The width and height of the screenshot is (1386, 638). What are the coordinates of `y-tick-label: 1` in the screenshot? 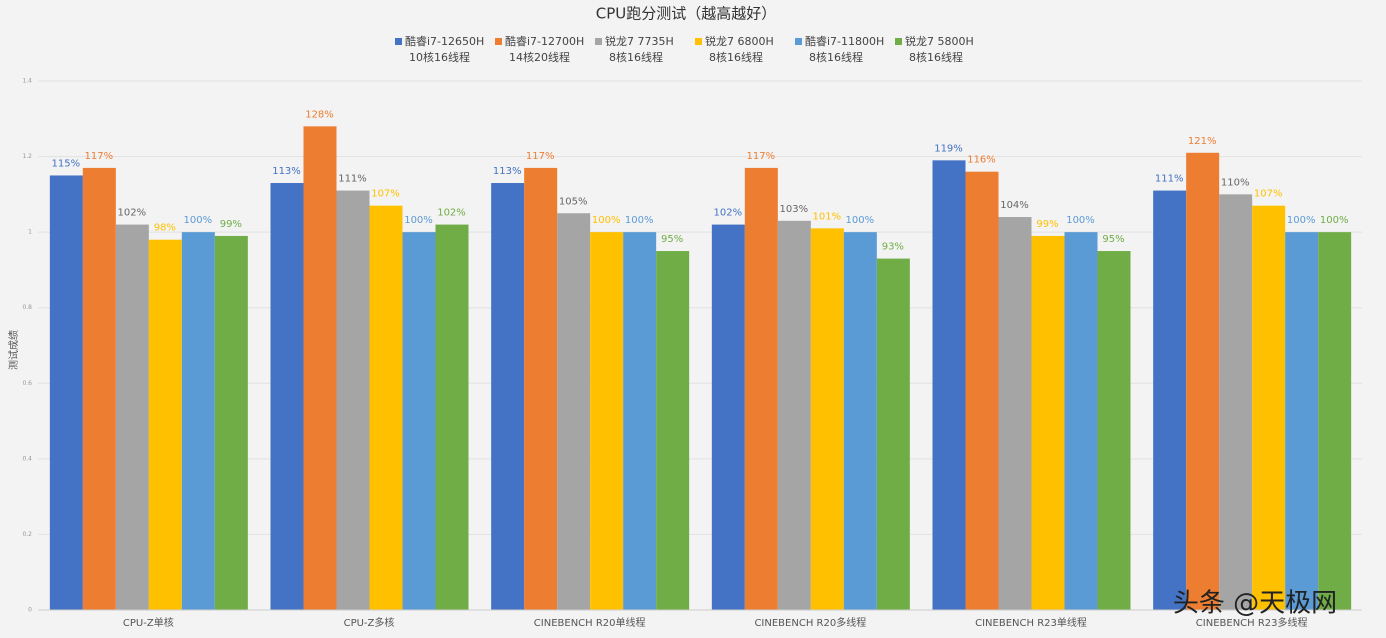 It's located at (30, 232).